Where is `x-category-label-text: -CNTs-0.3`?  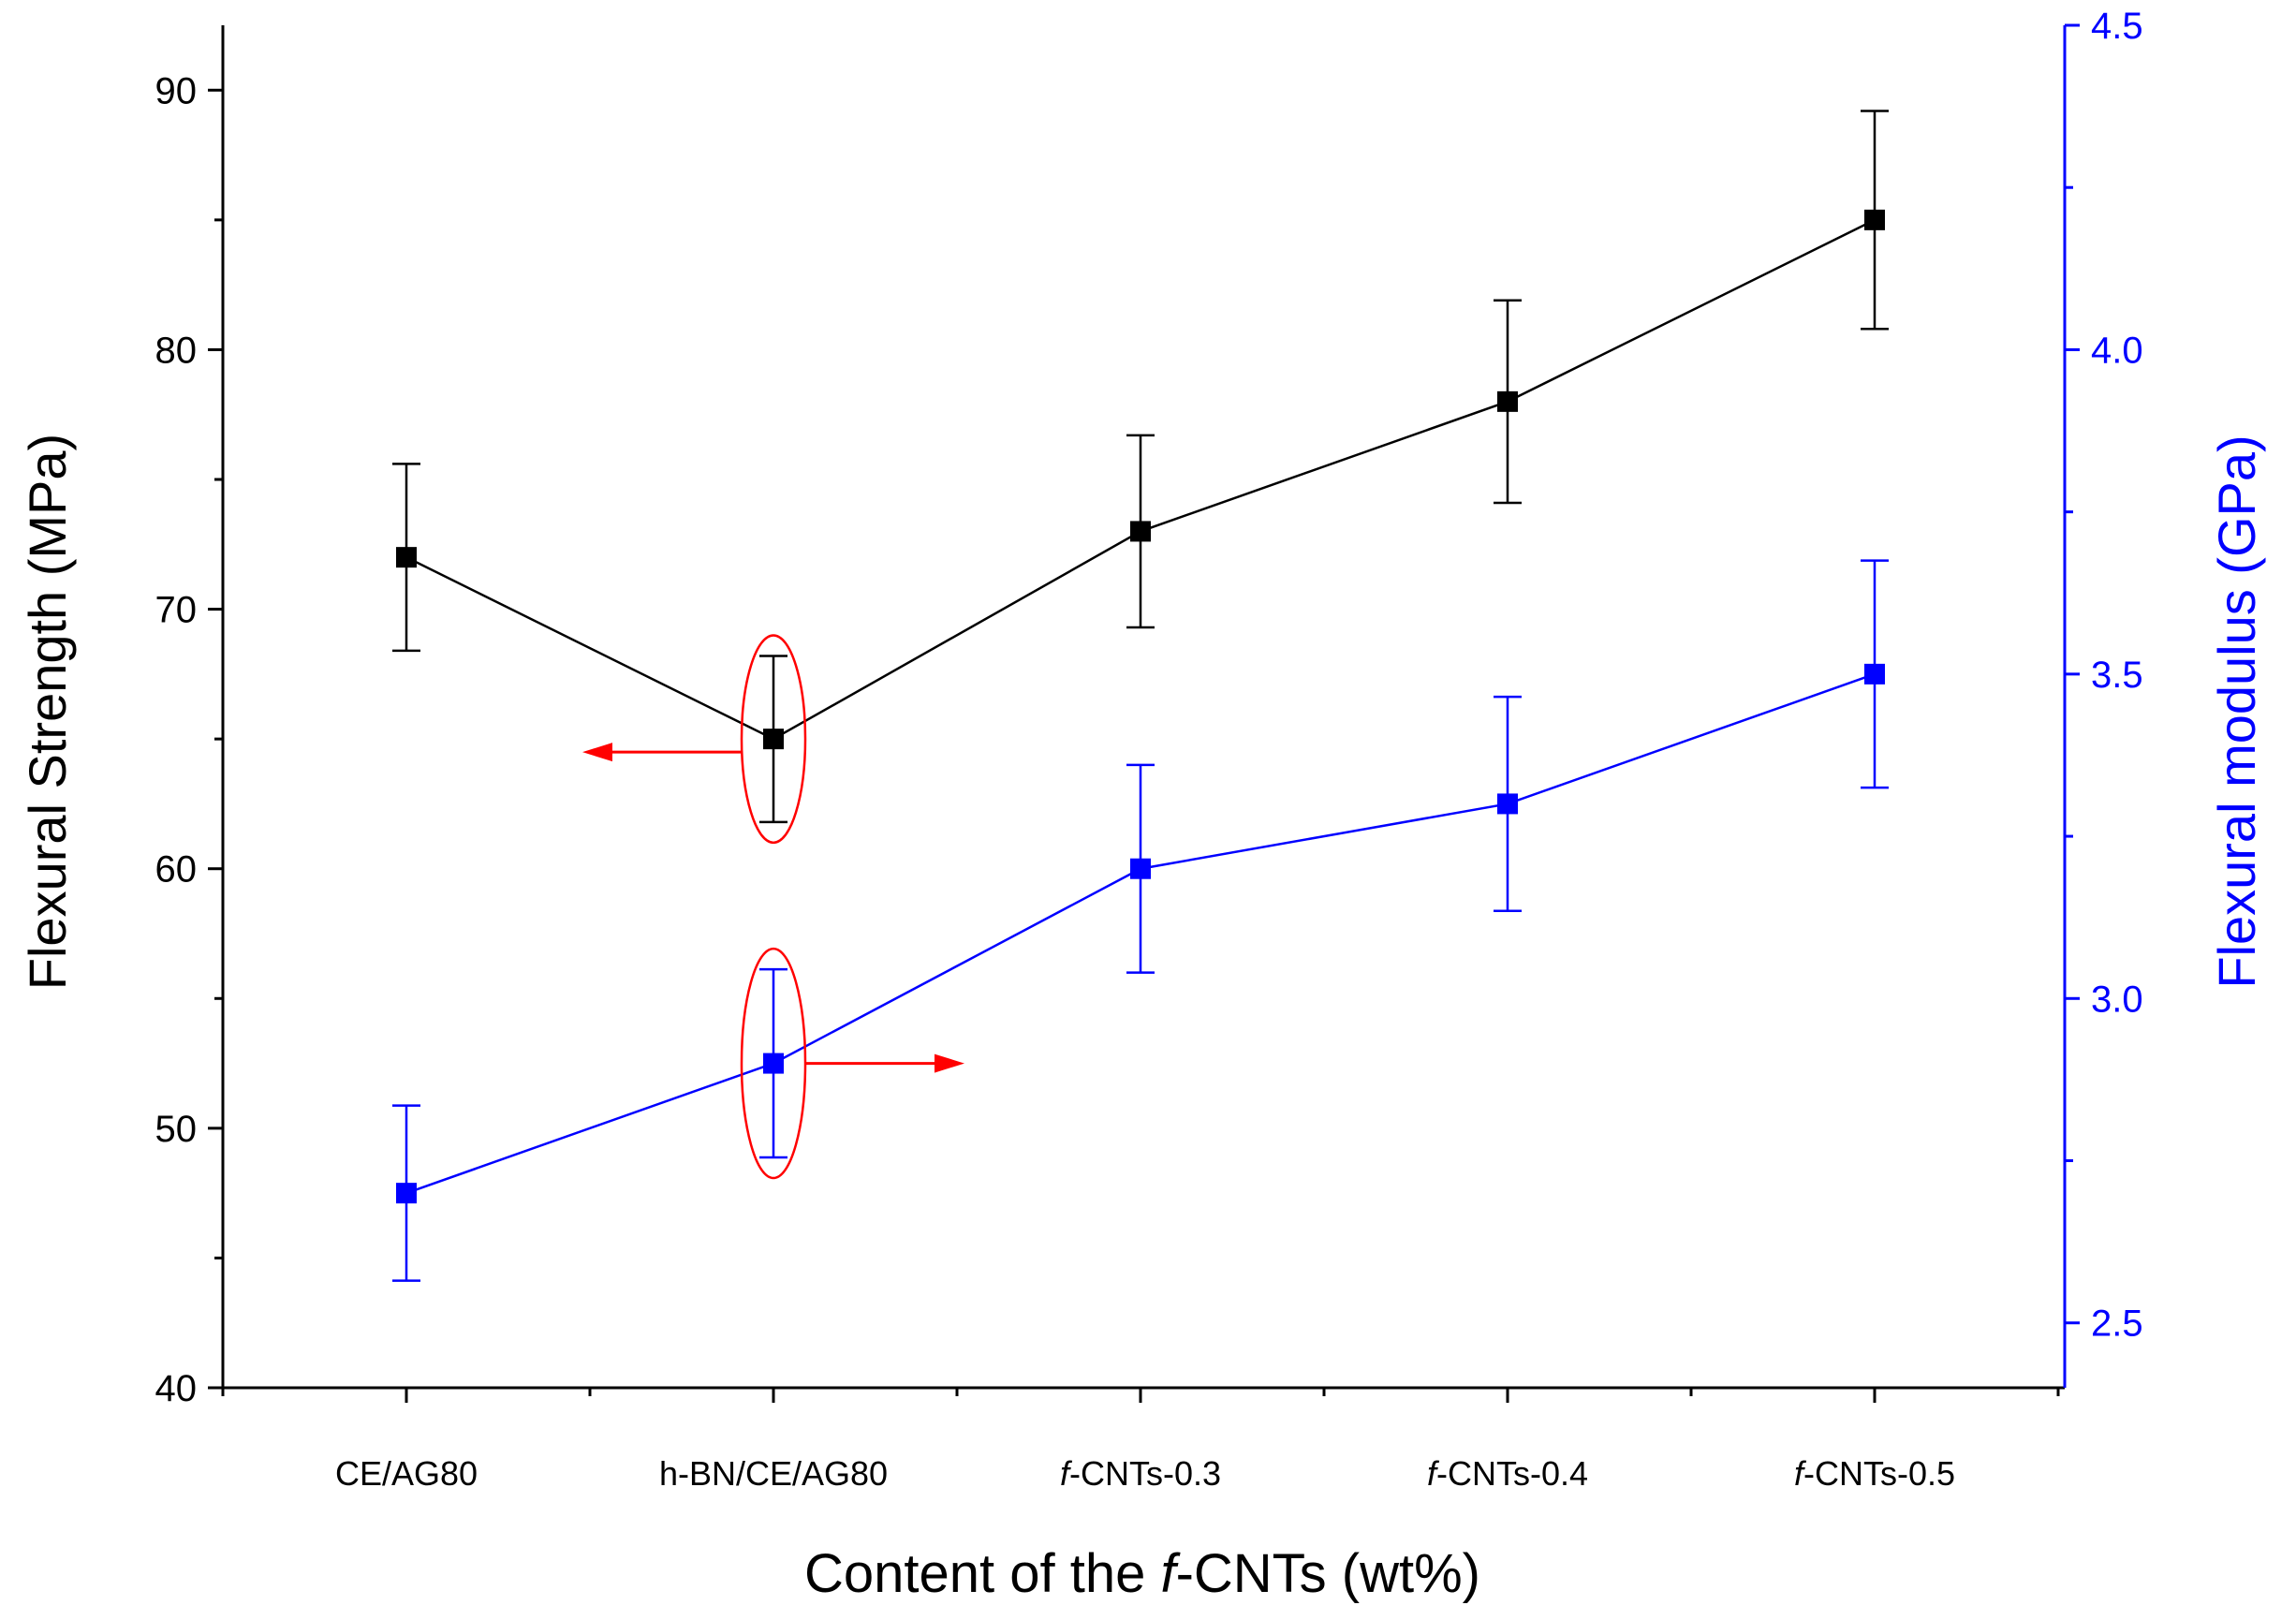 x-category-label-text: -CNTs-0.3 is located at coordinates (1145, 1473).